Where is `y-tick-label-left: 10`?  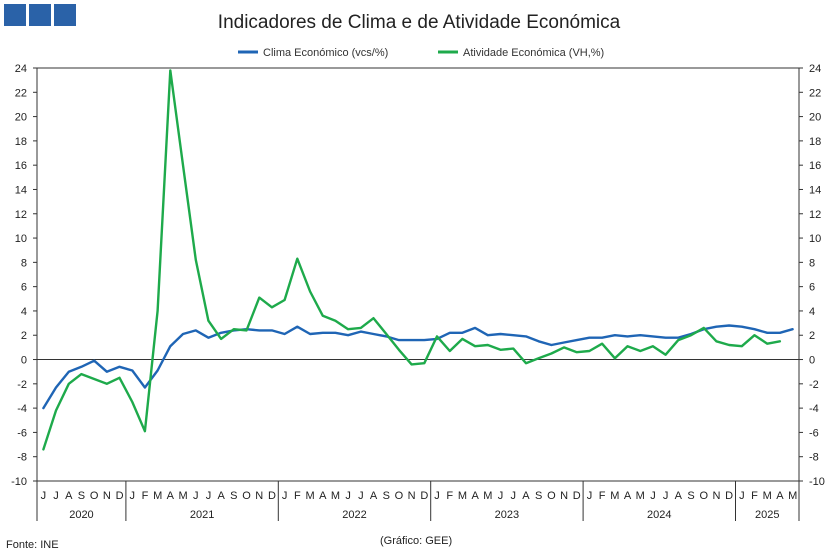
y-tick-label-left: 10 is located at coordinates (21, 239).